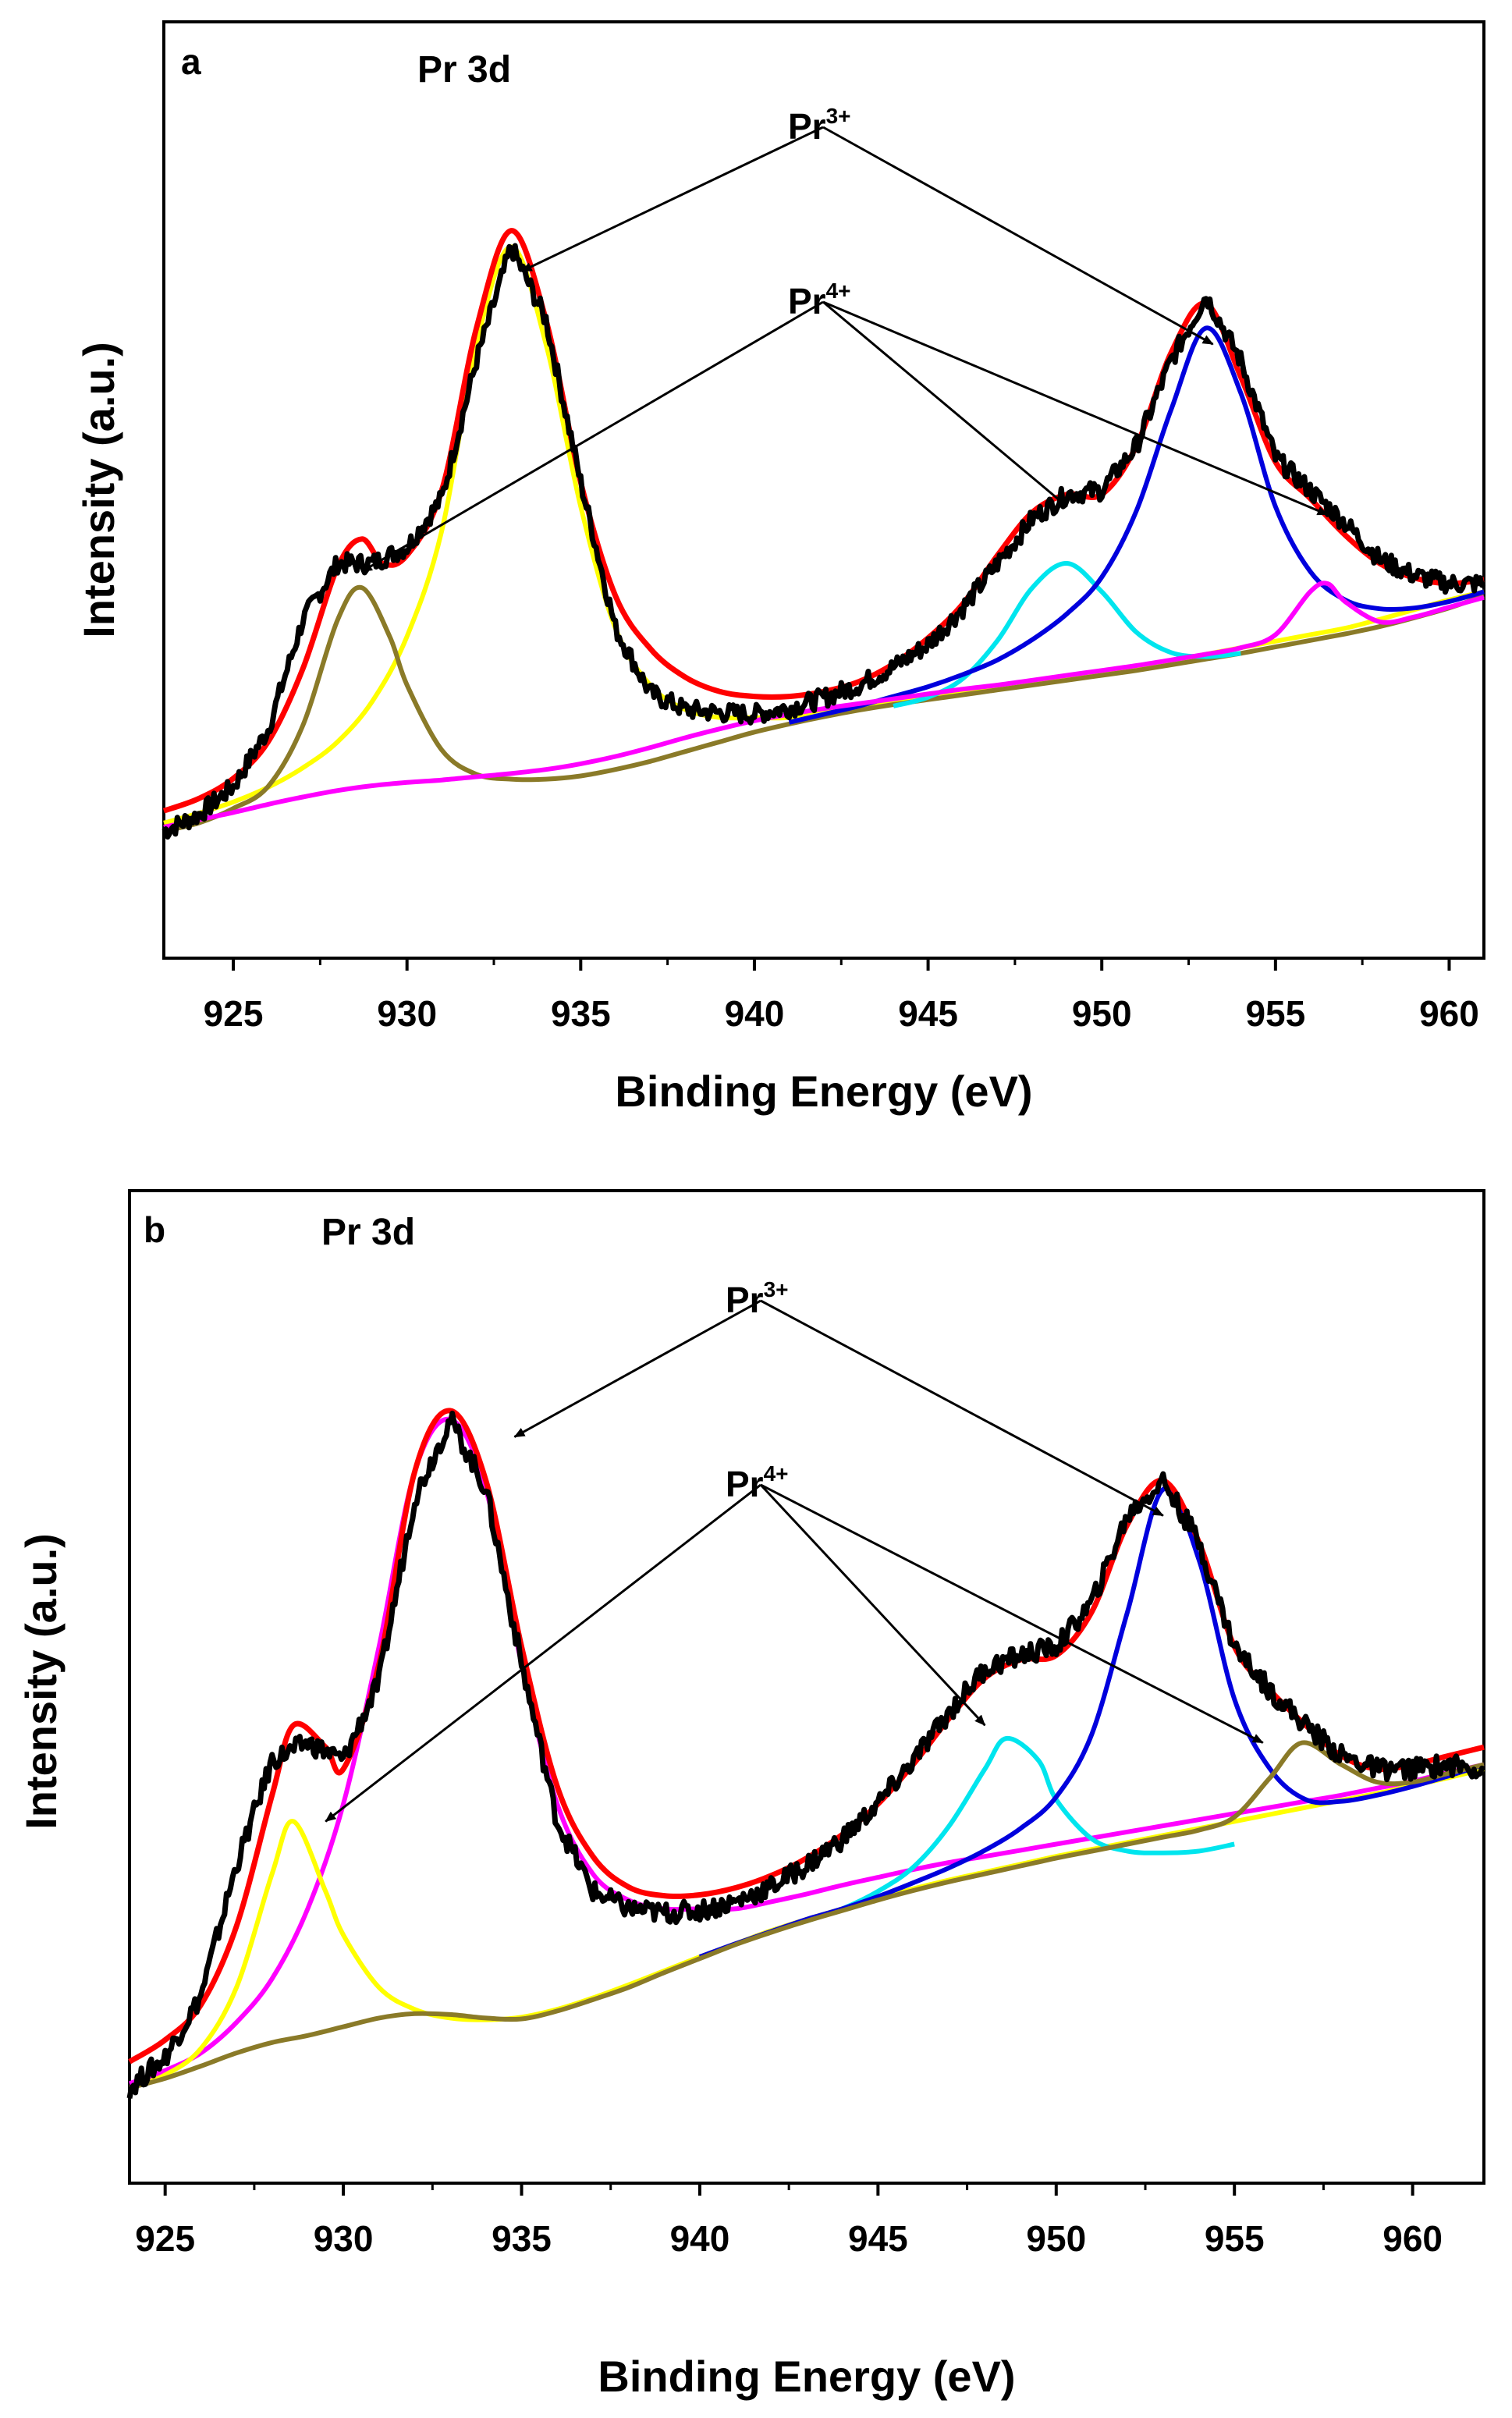 The image size is (1512, 2418). Describe the element at coordinates (407, 1013) in the screenshot. I see `x-tick-label-a-930: 930` at that location.